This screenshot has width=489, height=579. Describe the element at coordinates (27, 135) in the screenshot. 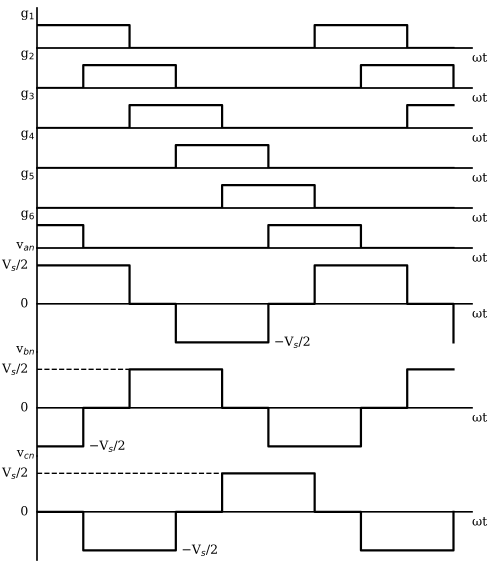

I see `y-axis-title: g$_{4}$` at that location.